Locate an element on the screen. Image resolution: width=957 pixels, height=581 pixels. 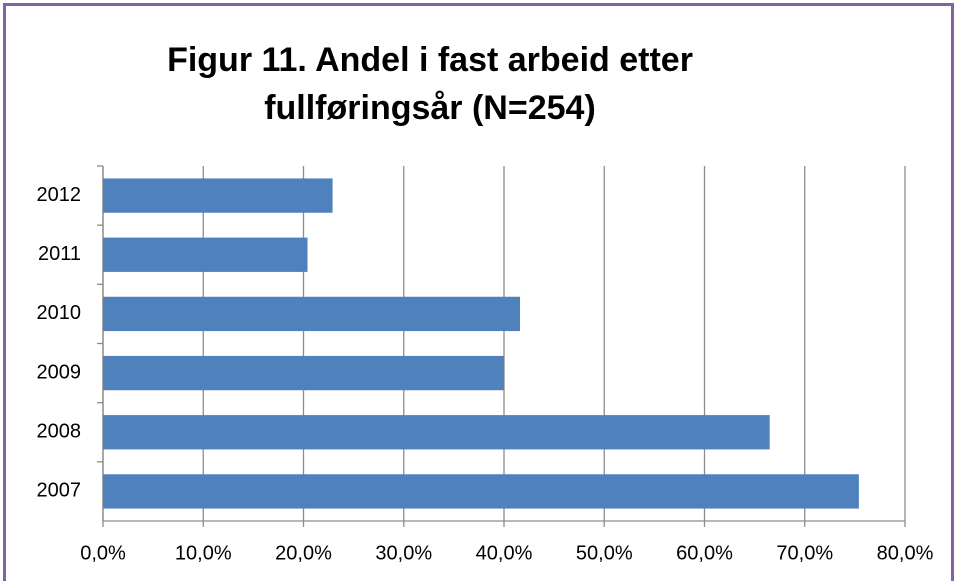
x-tick-label: 10,0% is located at coordinates (203, 553).